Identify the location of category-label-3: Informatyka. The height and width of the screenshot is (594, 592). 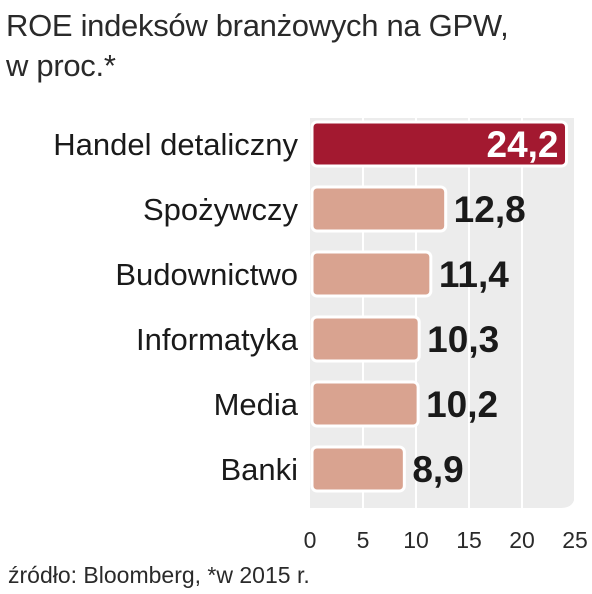
(217, 339).